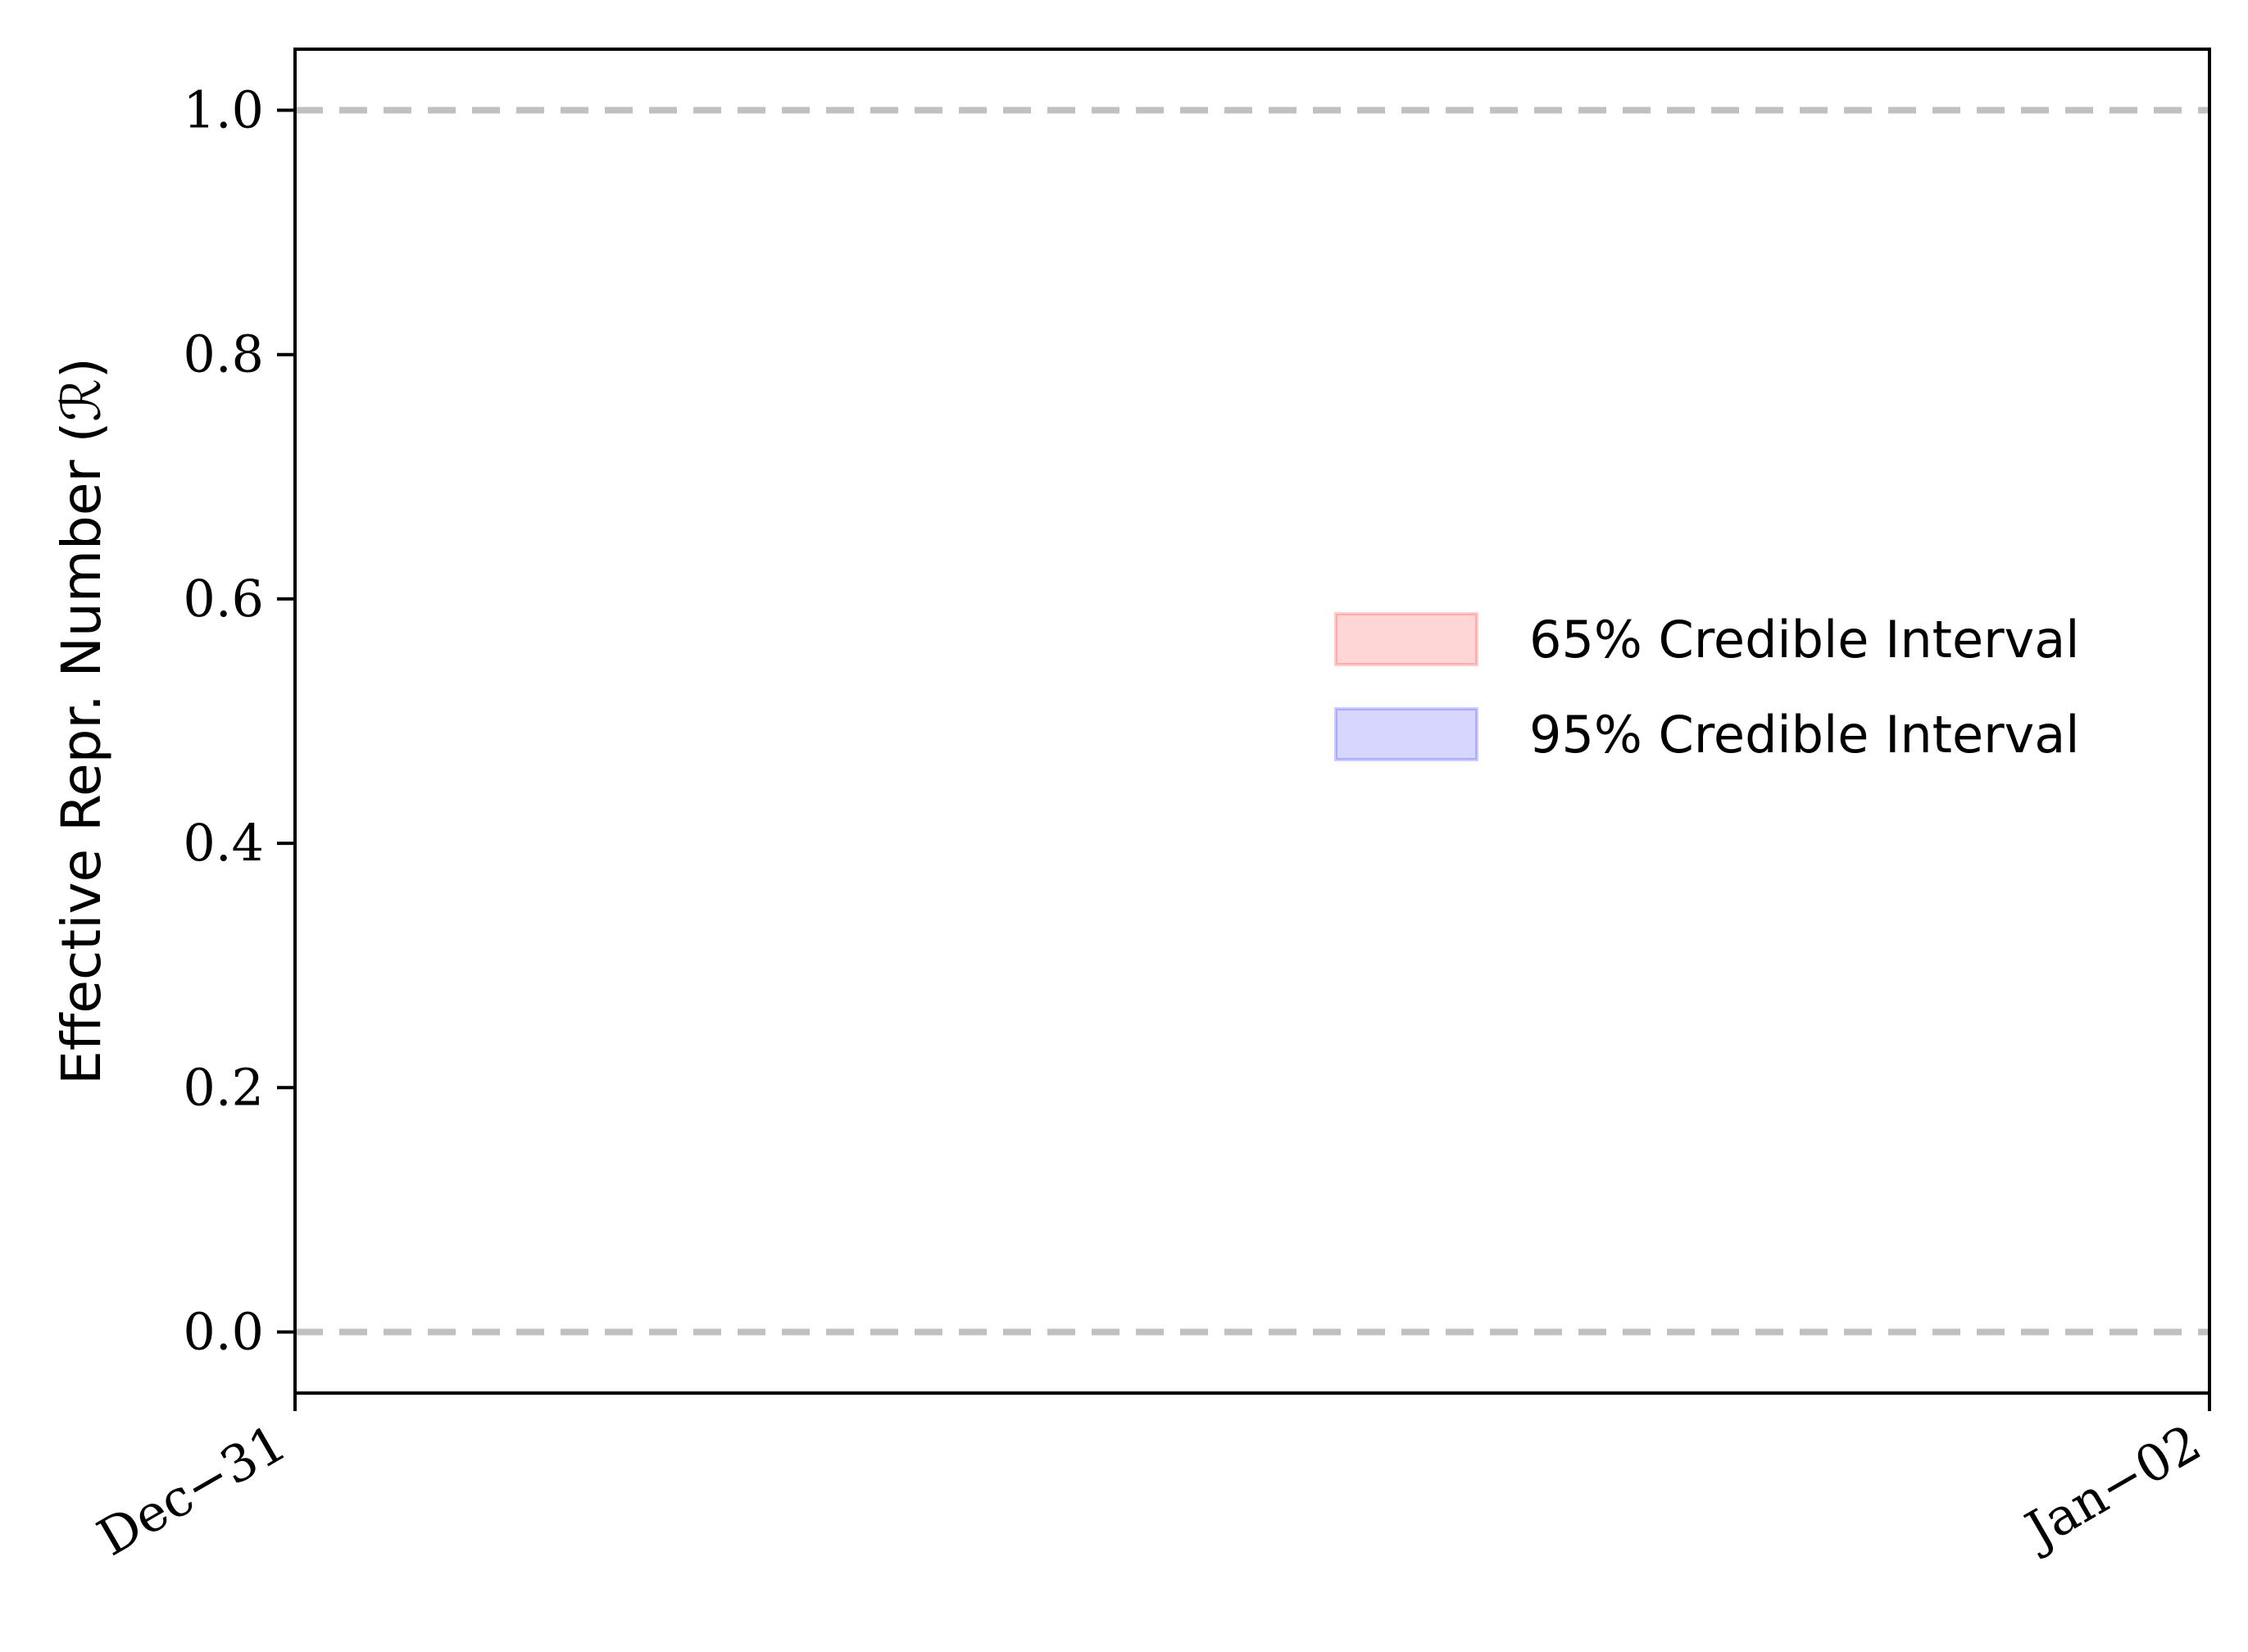  Describe the element at coordinates (223, 354) in the screenshot. I see `y-tick-label: 0.8` at that location.